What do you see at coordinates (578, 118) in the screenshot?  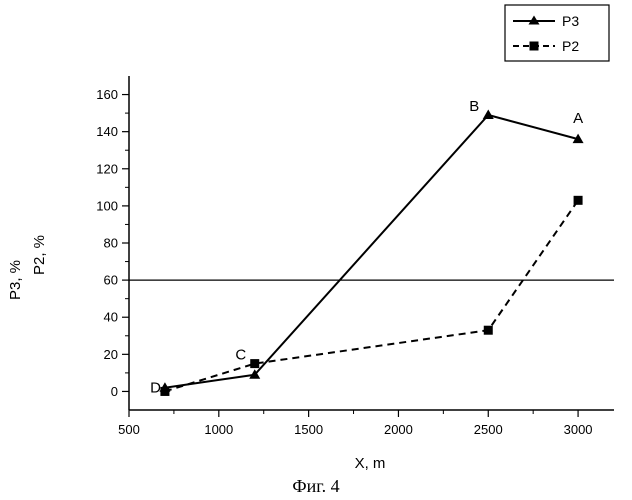 I see `point-label-a: A` at bounding box center [578, 118].